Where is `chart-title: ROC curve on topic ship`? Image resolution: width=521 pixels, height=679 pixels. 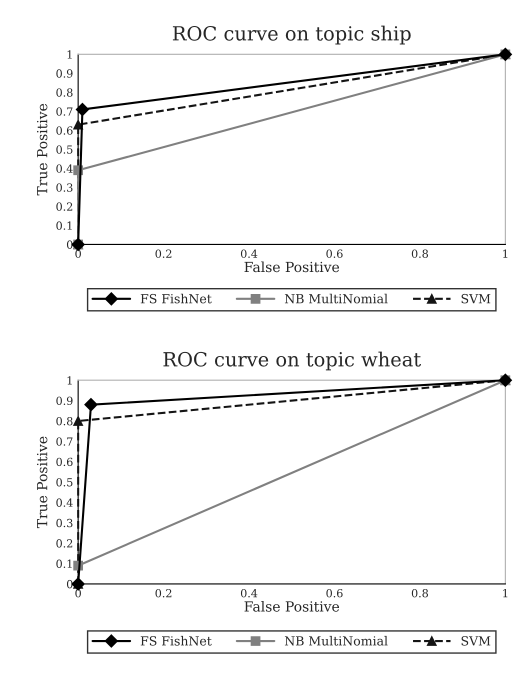
chart-title: ROC curve on topic ship is located at coordinates (291, 35).